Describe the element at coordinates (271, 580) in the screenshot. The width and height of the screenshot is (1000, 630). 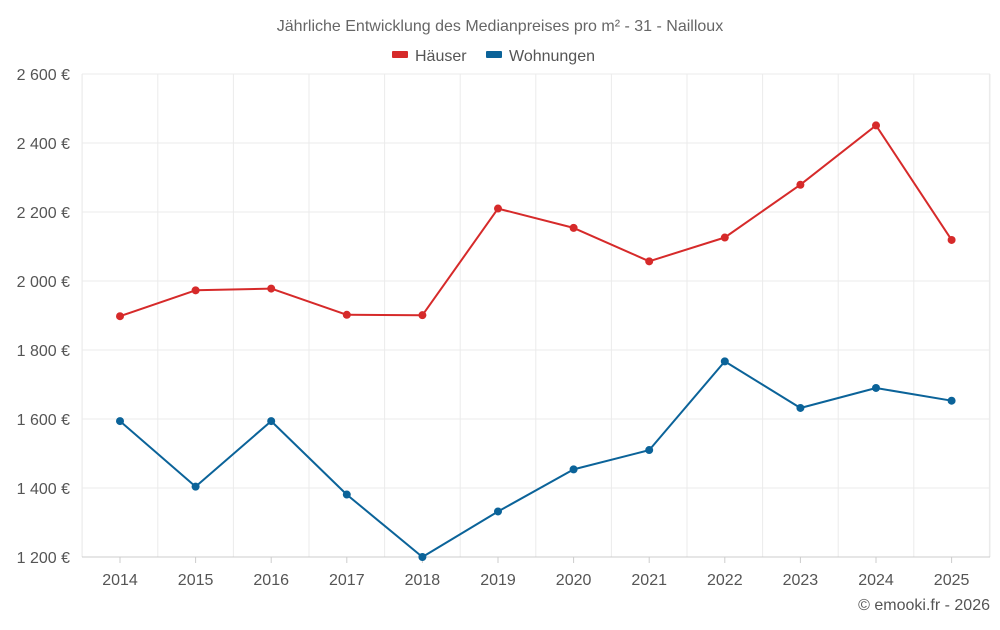
I see `x-tick-label: 2016` at that location.